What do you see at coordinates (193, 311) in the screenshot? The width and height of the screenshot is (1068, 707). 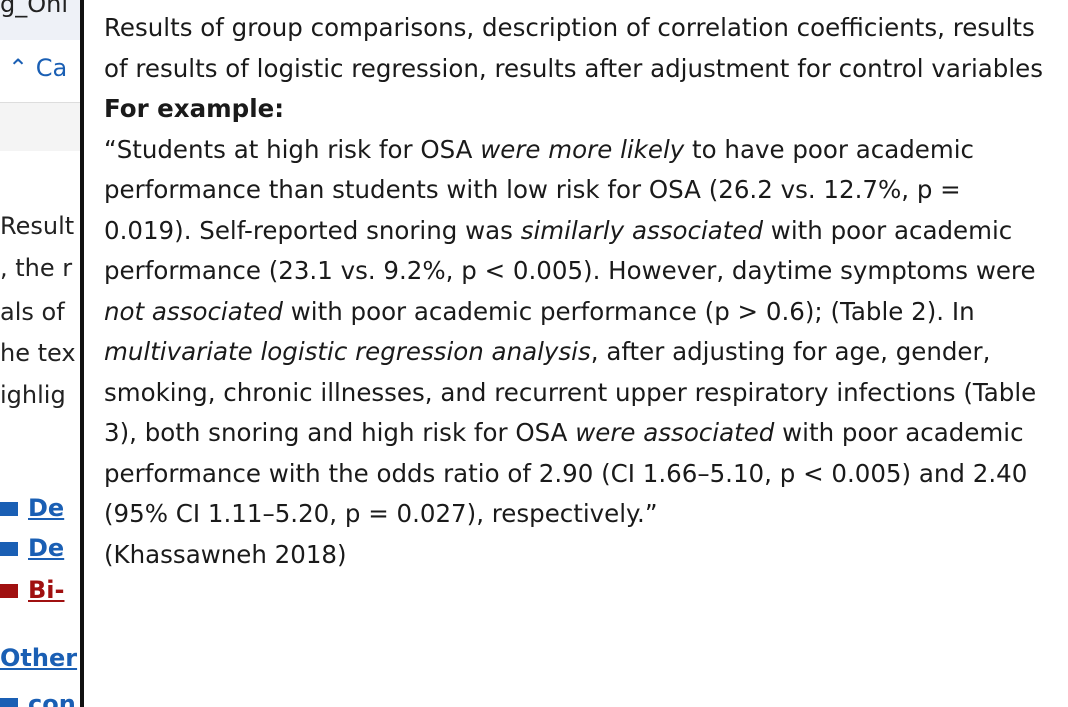 I see `quote-emphasis: not associated` at bounding box center [193, 311].